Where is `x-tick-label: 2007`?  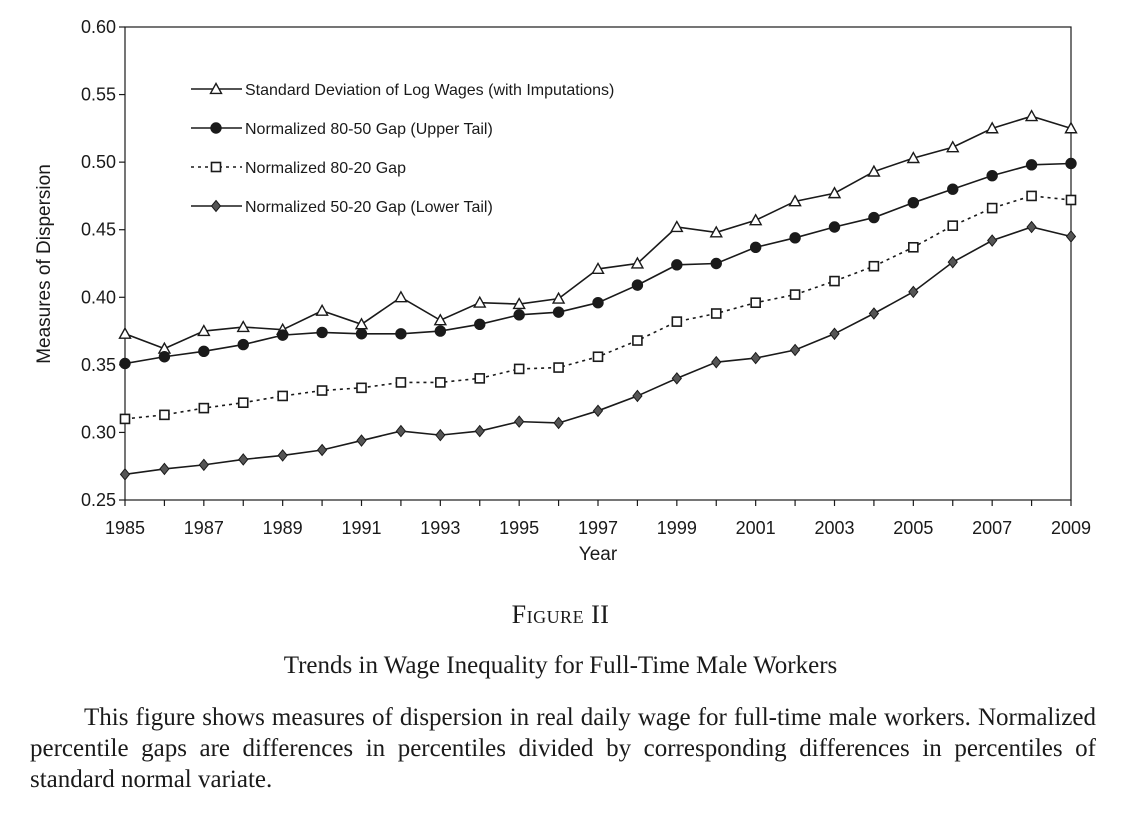 x-tick-label: 2007 is located at coordinates (992, 528).